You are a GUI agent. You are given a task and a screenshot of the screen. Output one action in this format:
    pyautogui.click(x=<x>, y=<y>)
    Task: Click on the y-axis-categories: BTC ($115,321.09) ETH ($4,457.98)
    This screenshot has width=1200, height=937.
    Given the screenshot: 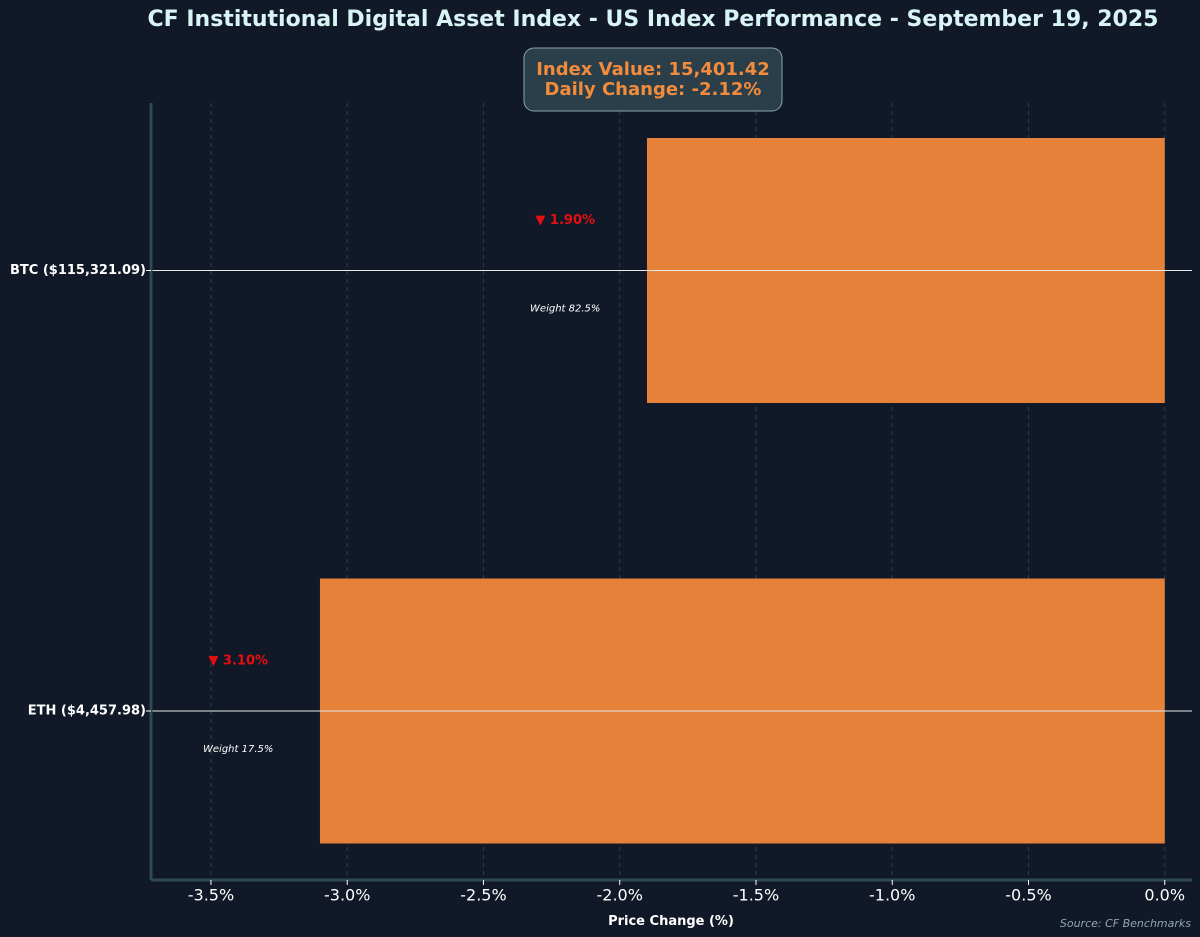 What is the action you would take?
    pyautogui.click(x=80, y=491)
    